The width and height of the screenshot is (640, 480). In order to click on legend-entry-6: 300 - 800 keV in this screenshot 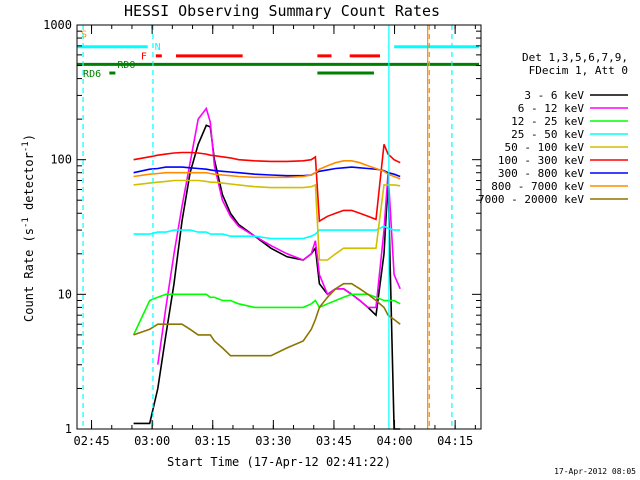, I will do `click(541, 173)`.